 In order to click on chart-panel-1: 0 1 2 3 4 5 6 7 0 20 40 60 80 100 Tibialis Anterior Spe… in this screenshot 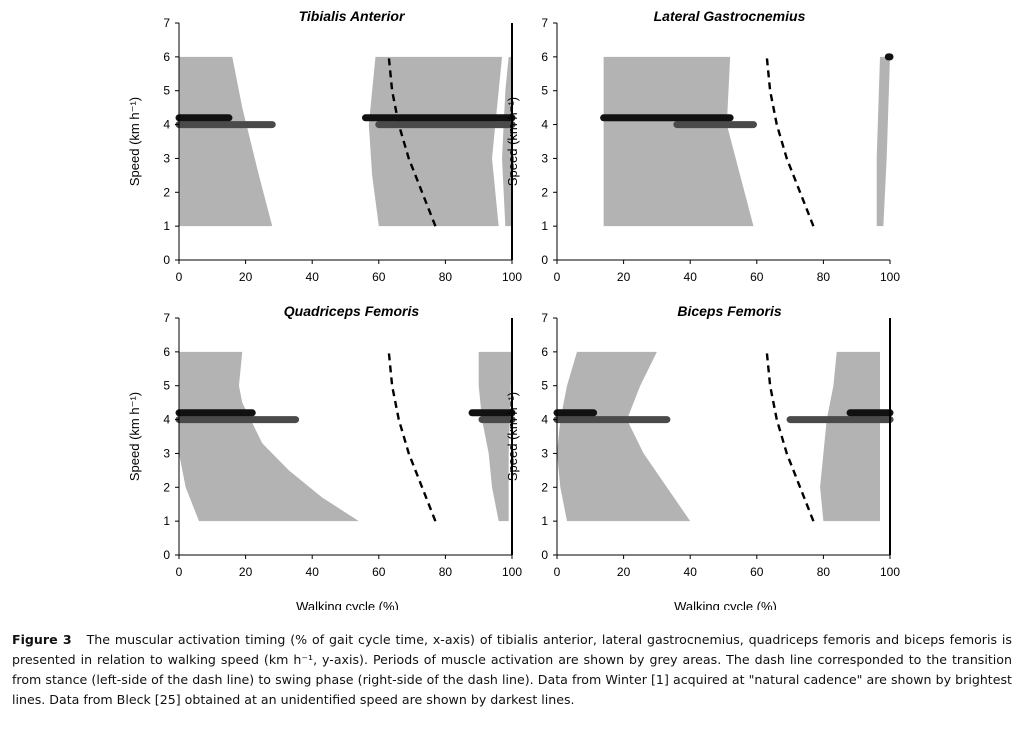, I will do `click(324, 146)`.